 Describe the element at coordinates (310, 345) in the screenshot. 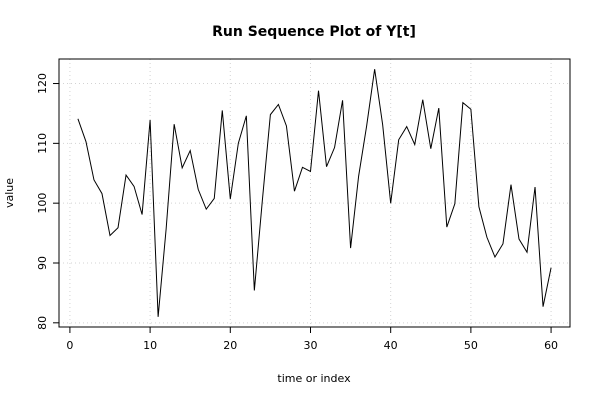

I see `x-tick-label: 30` at that location.